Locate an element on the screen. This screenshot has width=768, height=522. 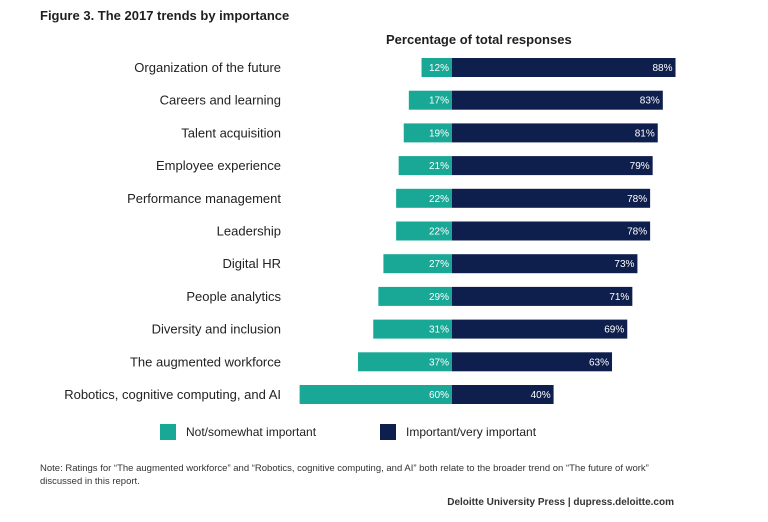
category-label: Organization of the future is located at coordinates (207, 67).